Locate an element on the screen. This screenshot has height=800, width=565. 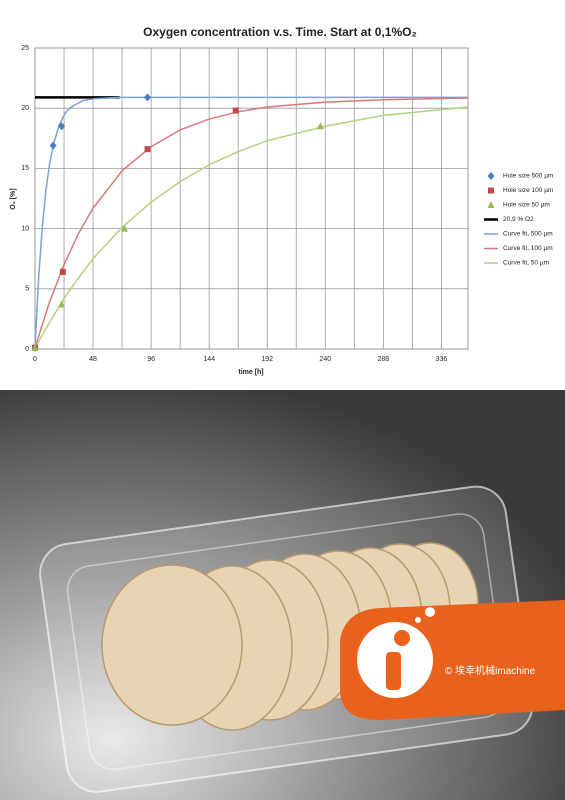
x-tick-label: 96 is located at coordinates (151, 359).